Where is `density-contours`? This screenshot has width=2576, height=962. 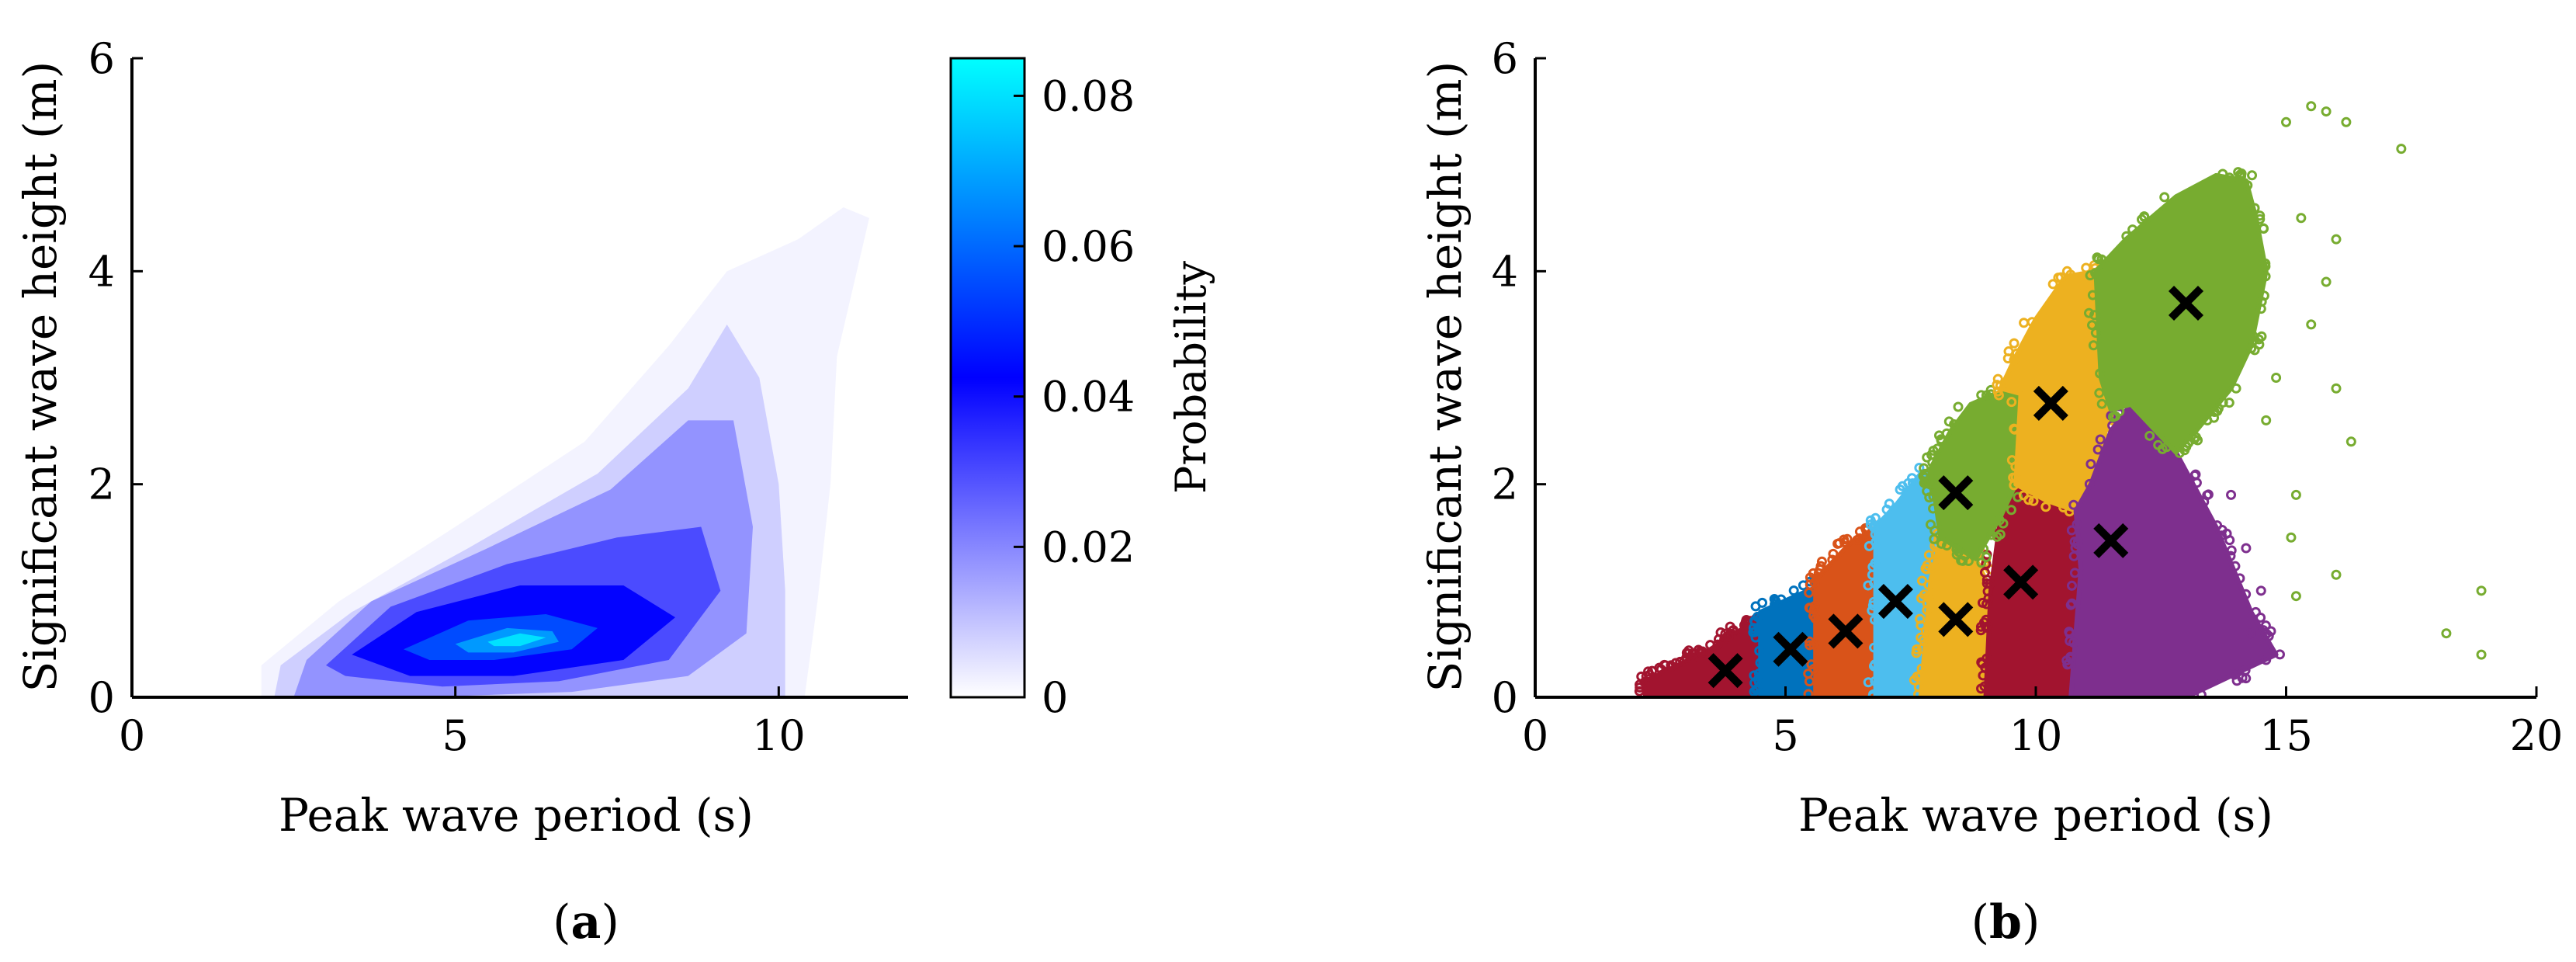 density-contours is located at coordinates (565, 452).